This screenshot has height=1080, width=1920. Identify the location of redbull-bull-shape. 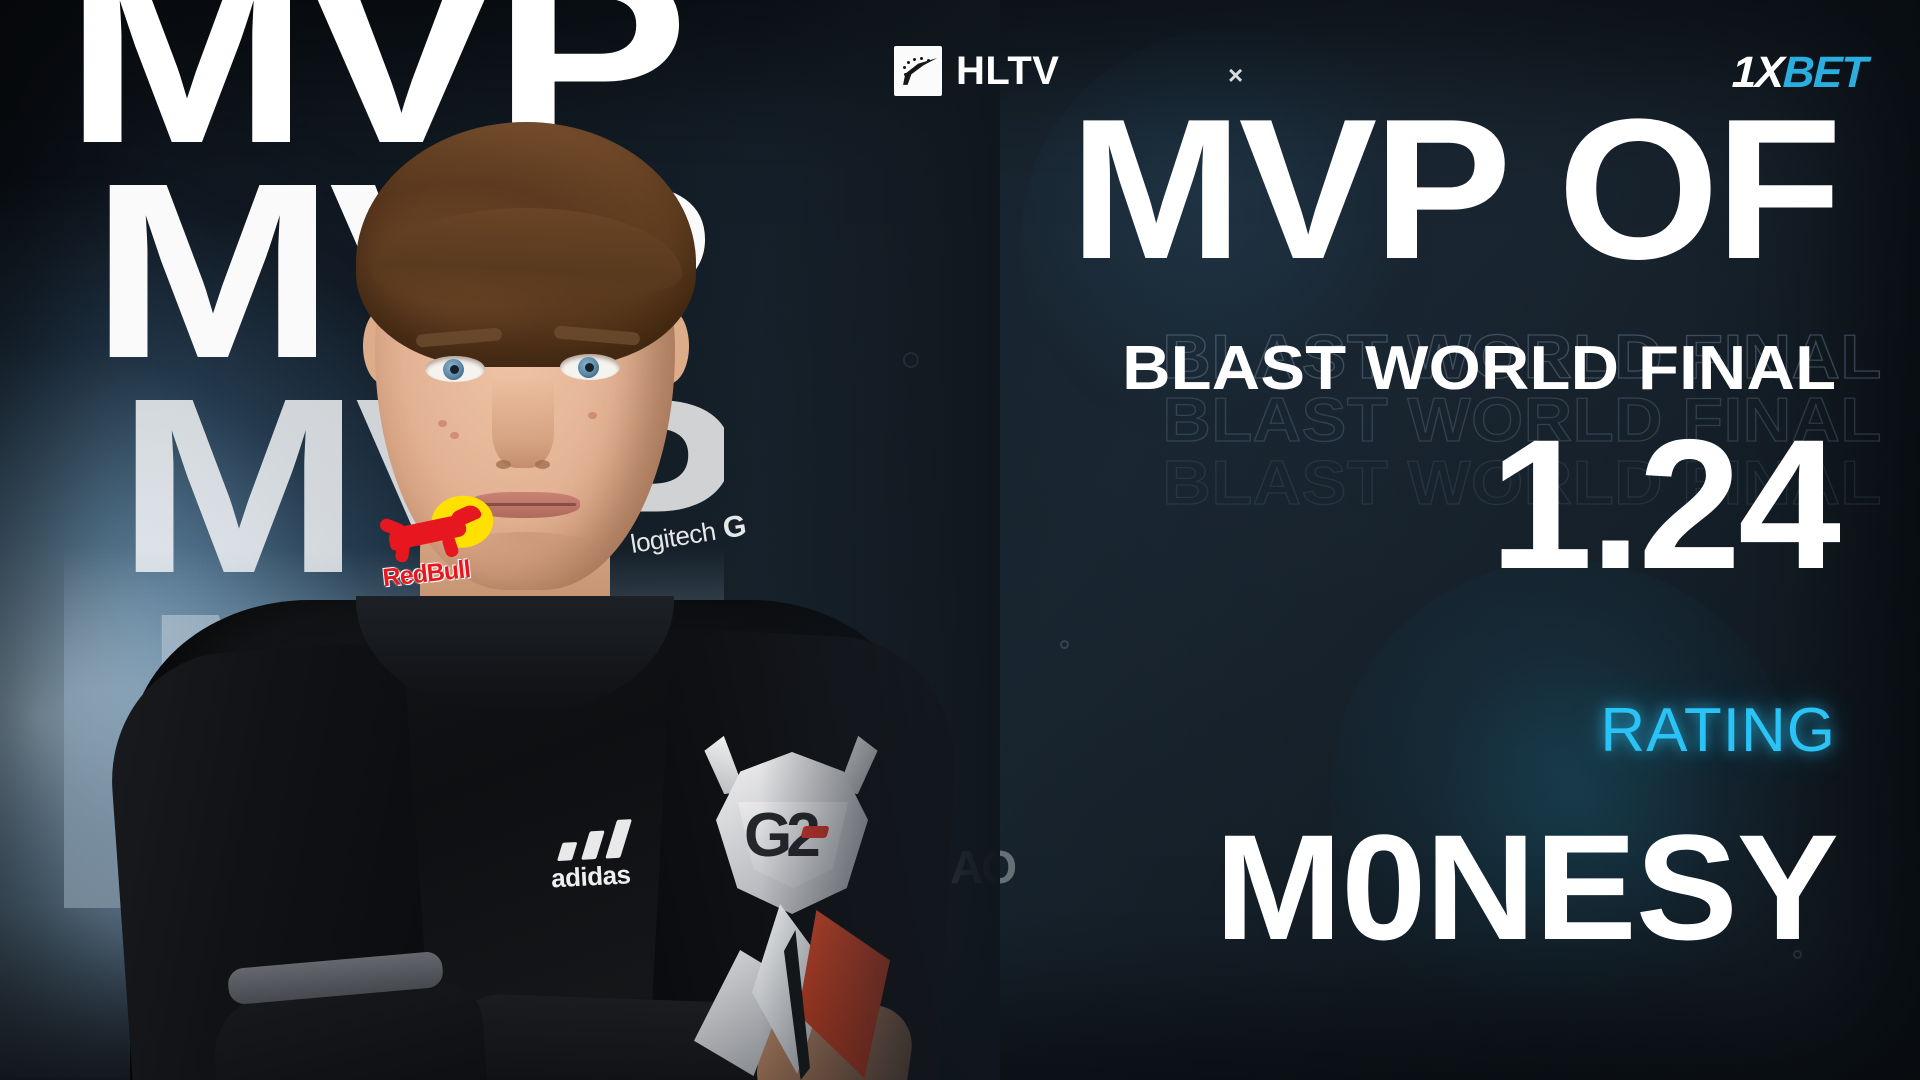
(432, 532).